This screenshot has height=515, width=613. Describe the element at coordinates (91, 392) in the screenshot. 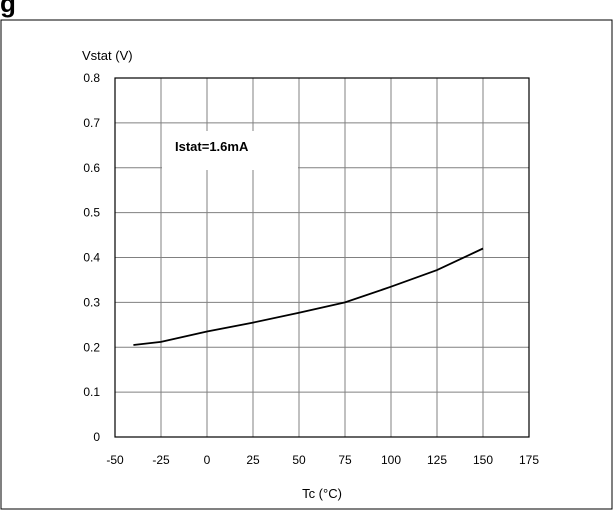

I see `y-tick-label: 0.1` at that location.